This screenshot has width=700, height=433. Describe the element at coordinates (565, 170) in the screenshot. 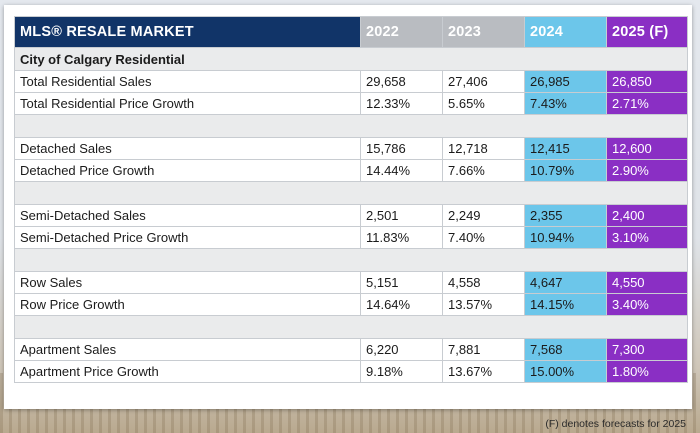

I see `cell-2024: 10.79%` at that location.